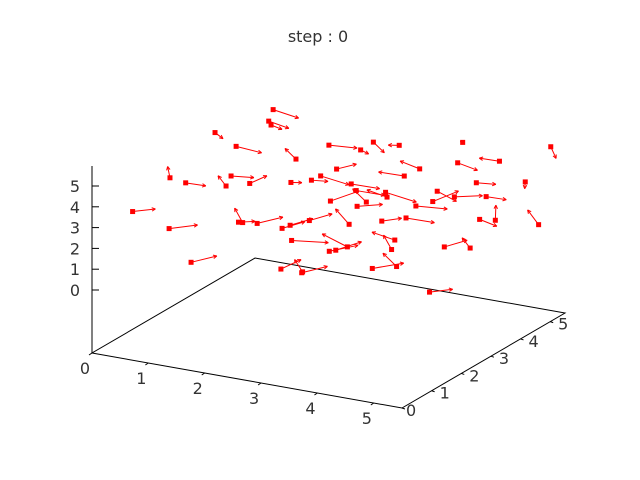 The height and width of the screenshot is (480, 640). What do you see at coordinates (75, 228) in the screenshot?
I see `z-tick-label: 3` at bounding box center [75, 228].